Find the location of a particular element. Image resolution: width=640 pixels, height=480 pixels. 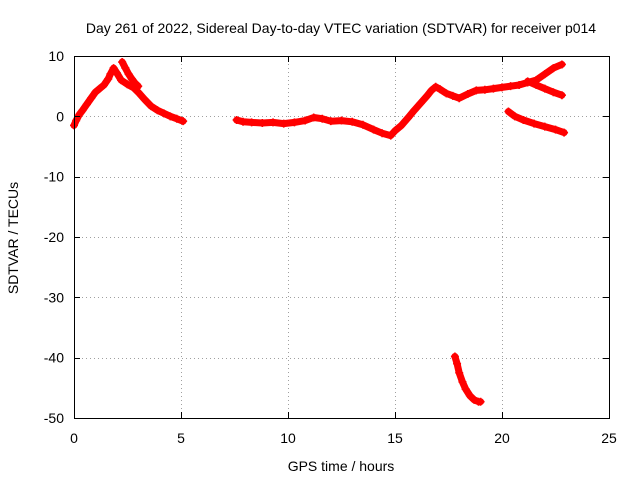

y-tick-label: 0 is located at coordinates (60, 116).